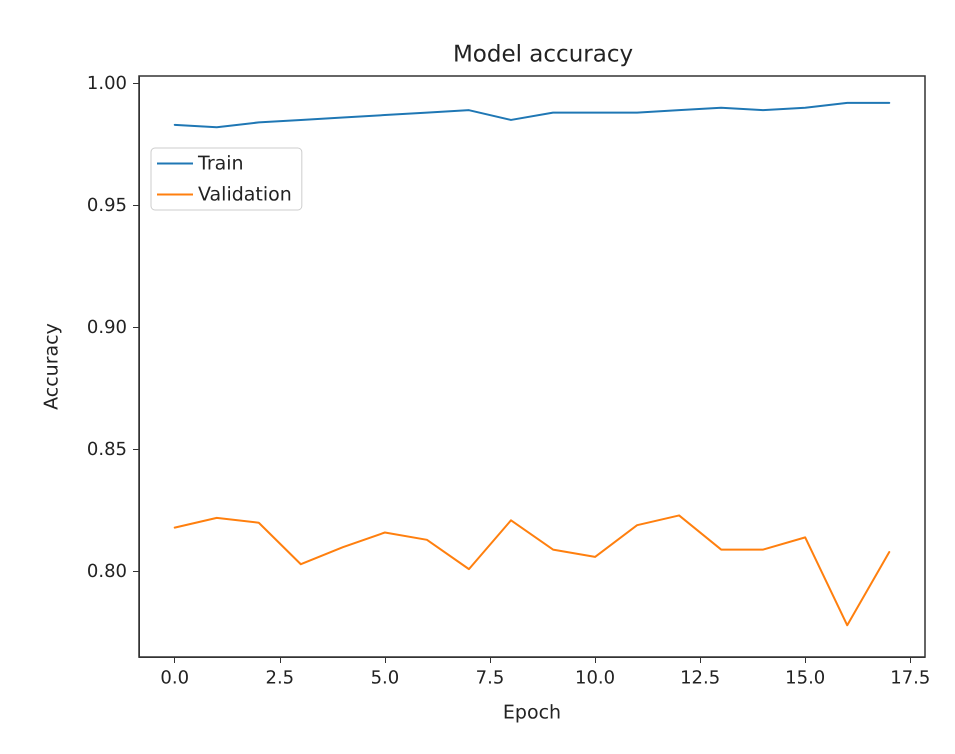 The width and height of the screenshot is (955, 754). Describe the element at coordinates (51, 366) in the screenshot. I see `y-axis-title: Accuracy` at that location.